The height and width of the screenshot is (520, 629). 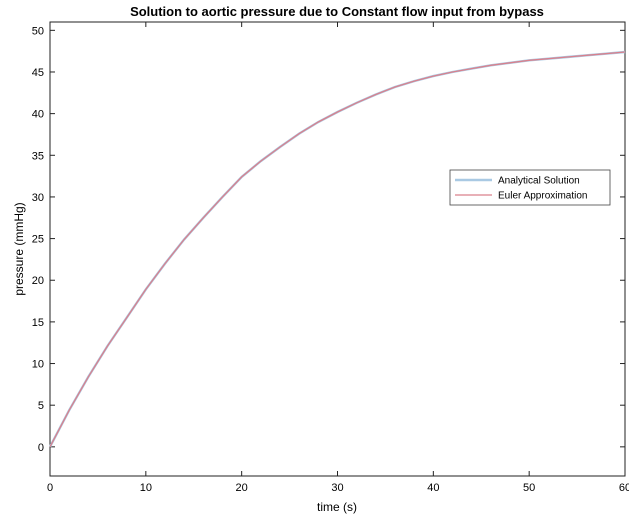 I want to click on y-tick-label: 15, so click(x=38, y=323).